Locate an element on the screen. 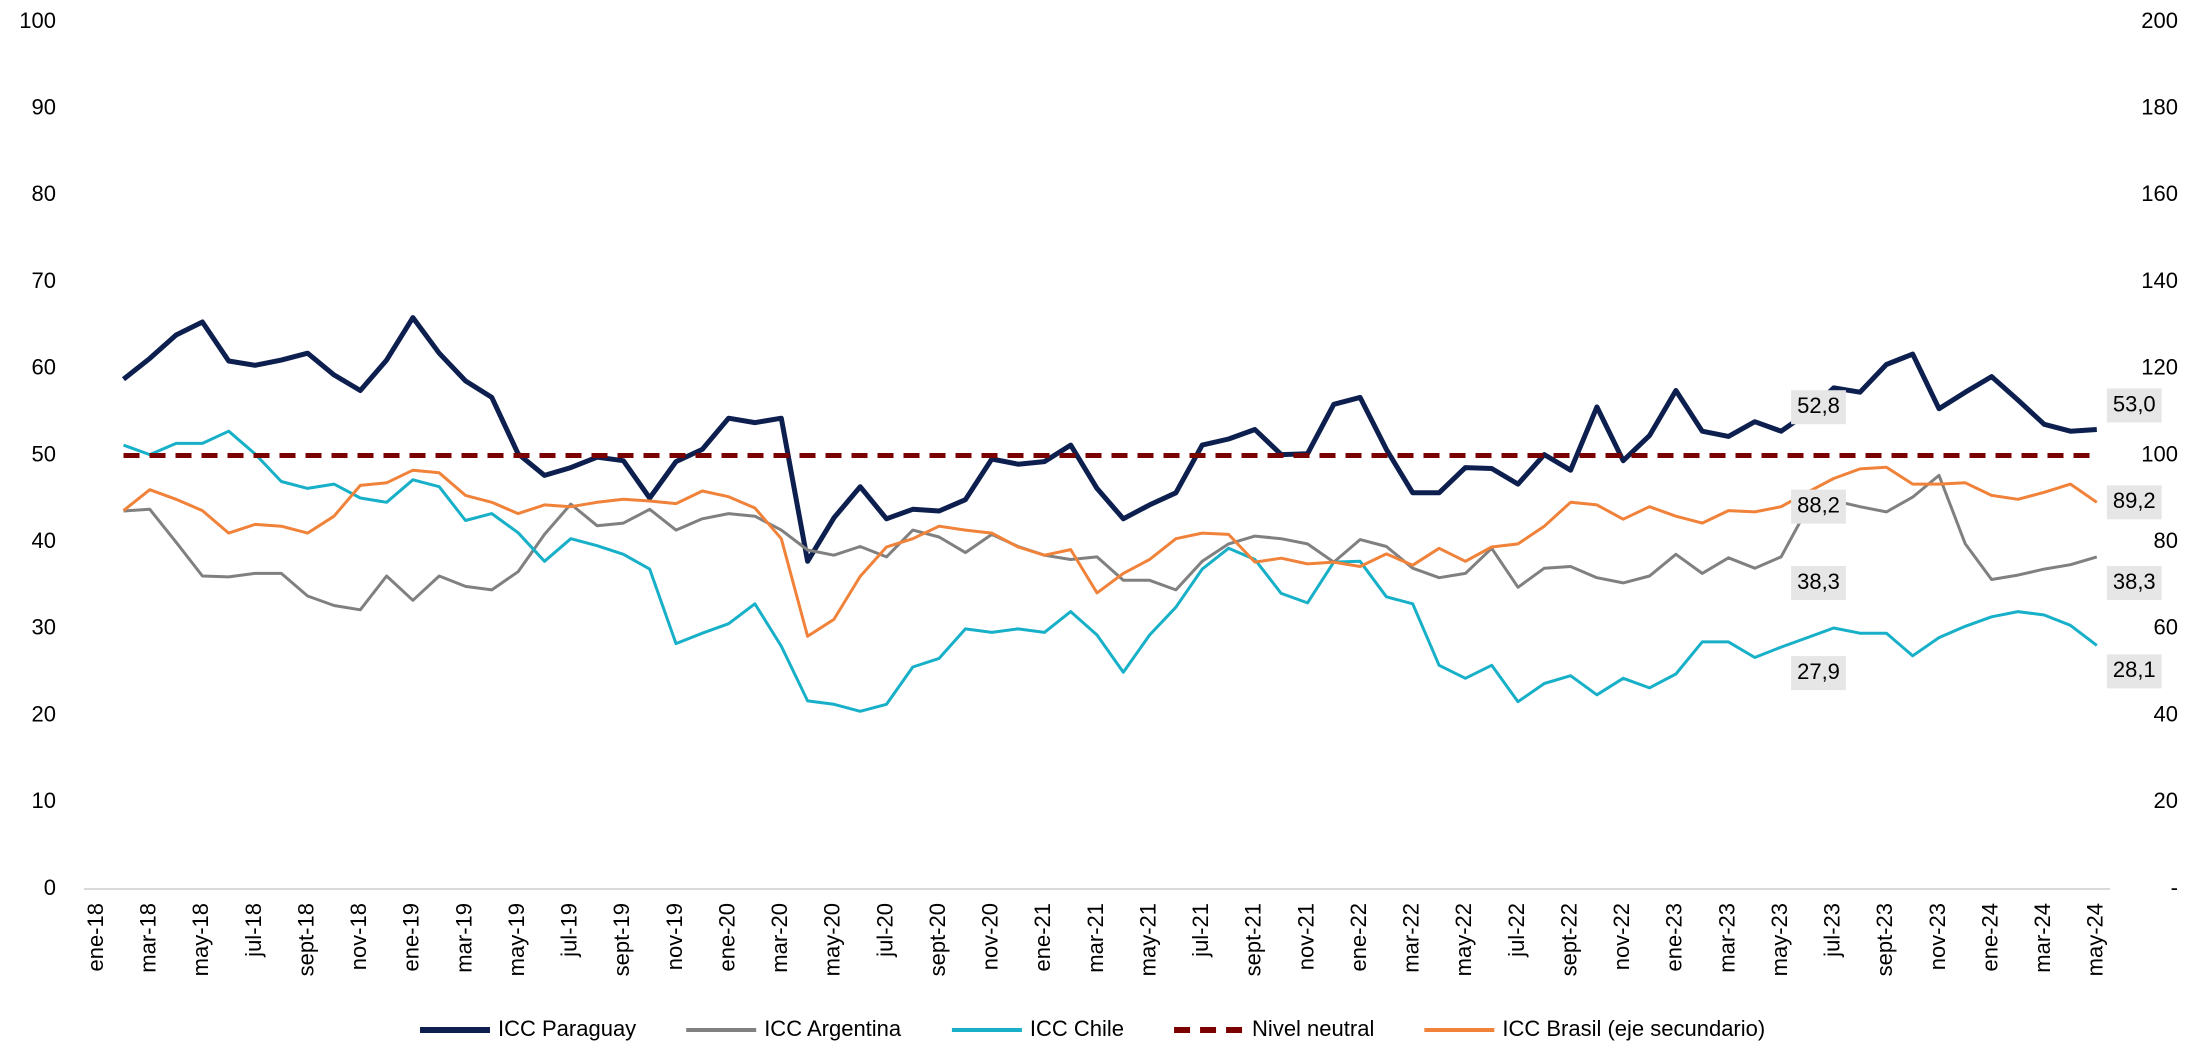 The width and height of the screenshot is (2188, 1044). x-tick-label: sept-18 is located at coordinates (305, 939).